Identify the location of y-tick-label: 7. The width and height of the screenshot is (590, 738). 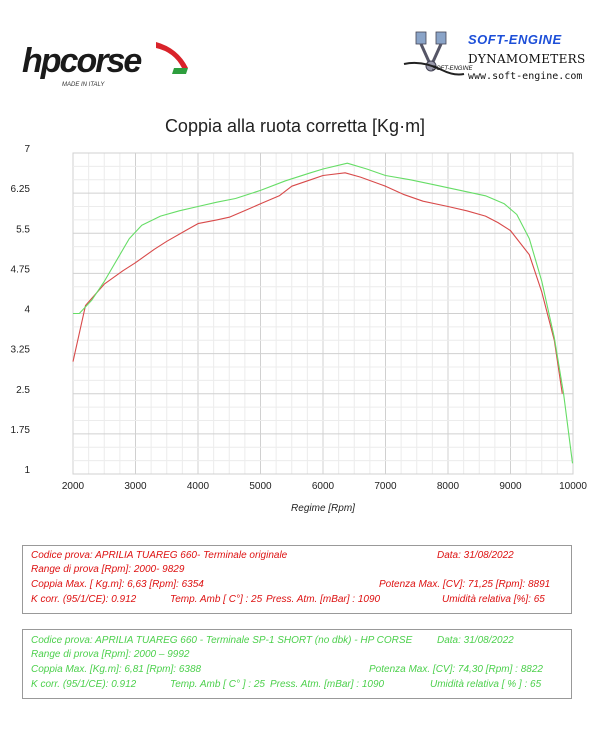
(27, 149).